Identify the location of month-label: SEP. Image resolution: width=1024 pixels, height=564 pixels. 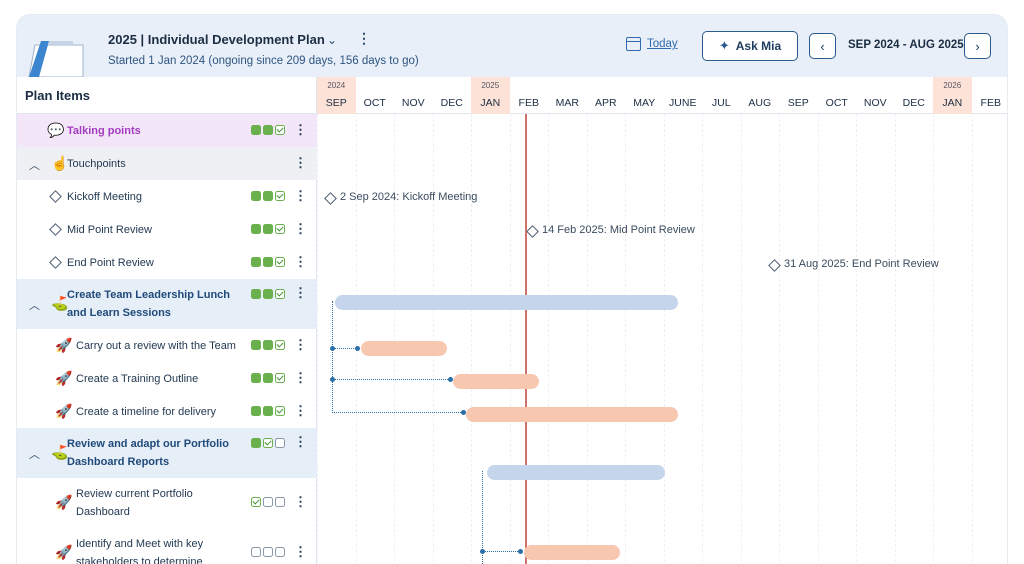
(336, 103).